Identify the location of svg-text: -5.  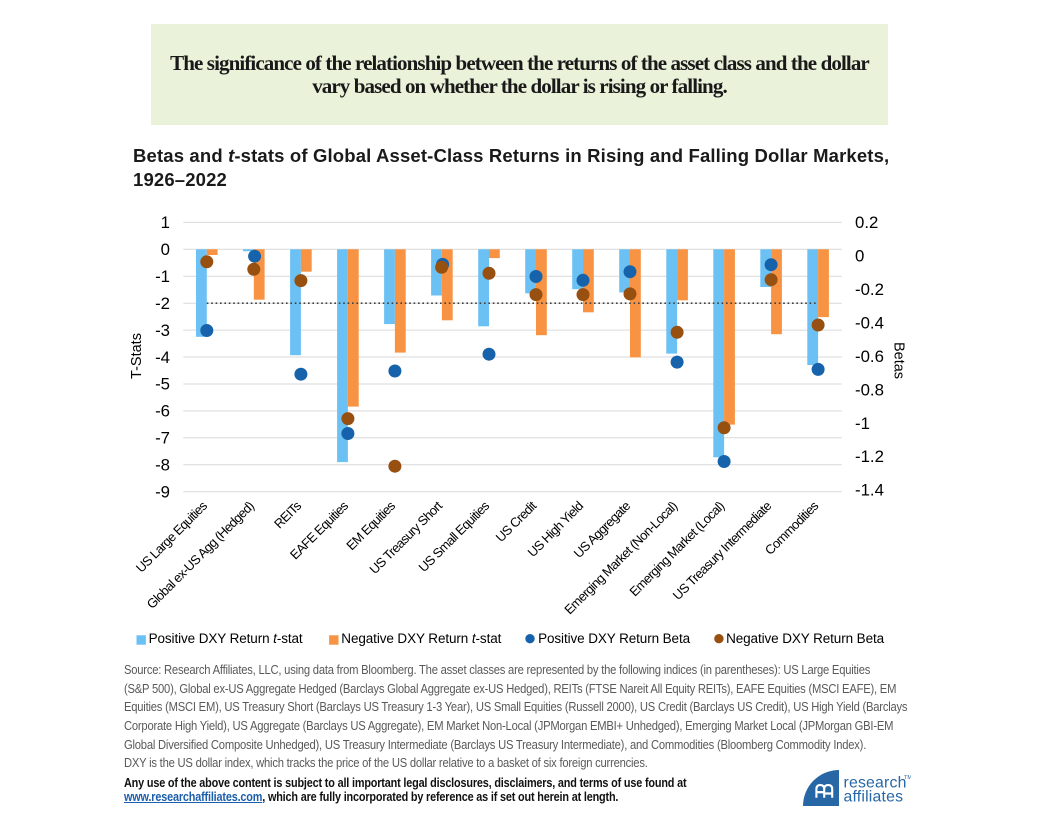
(162, 384).